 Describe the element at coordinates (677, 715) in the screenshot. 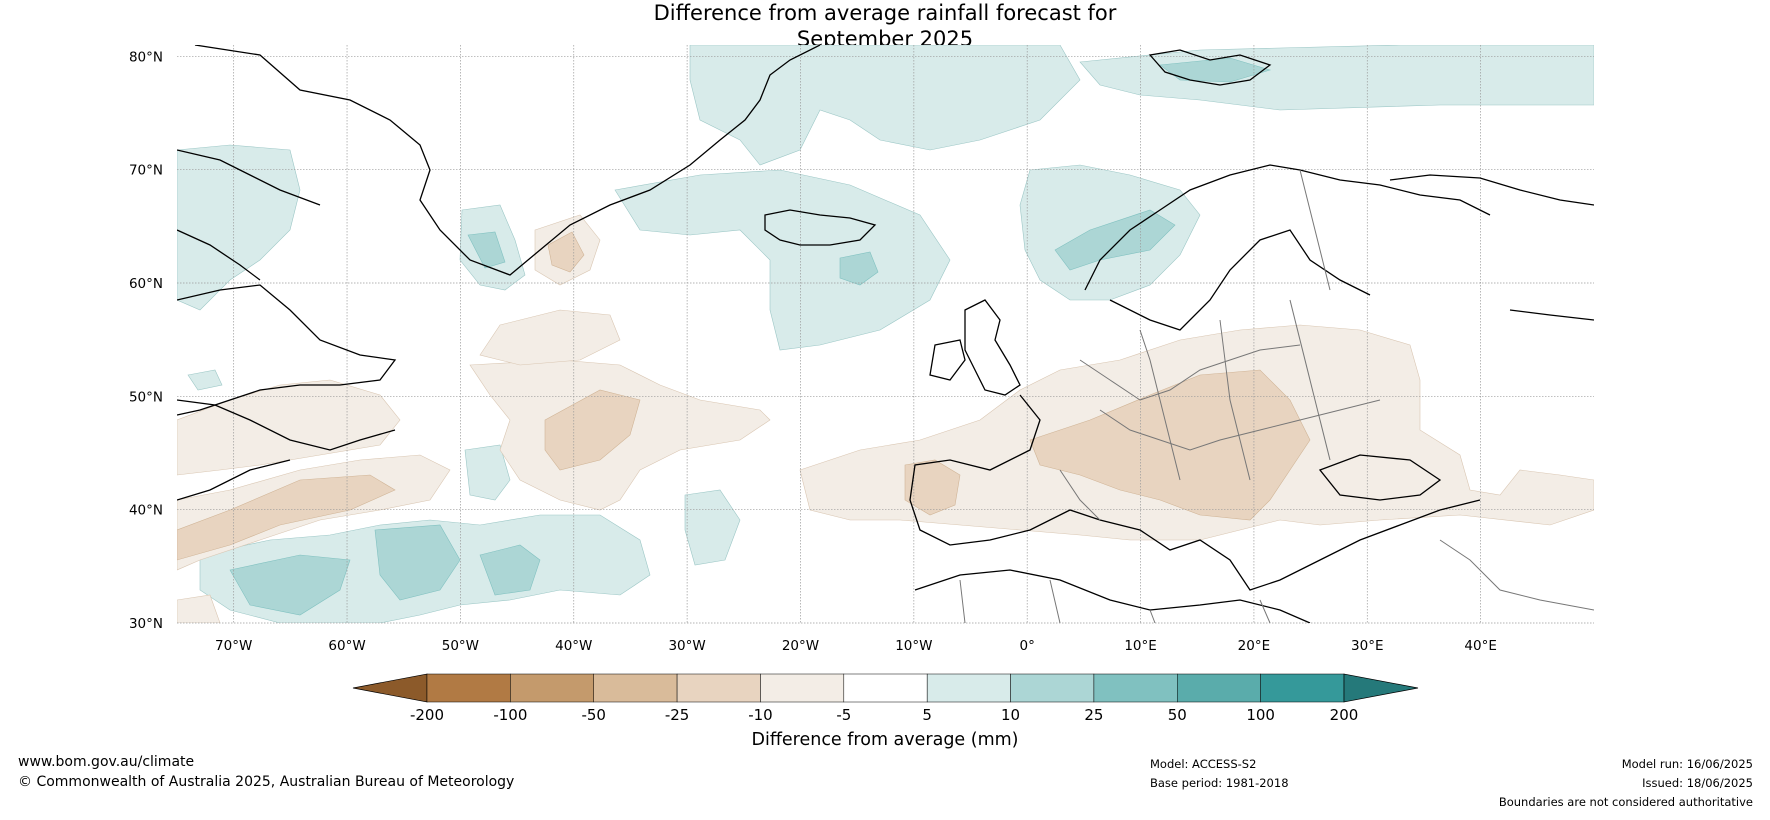

I see `colorbar-tick-label: -25` at that location.